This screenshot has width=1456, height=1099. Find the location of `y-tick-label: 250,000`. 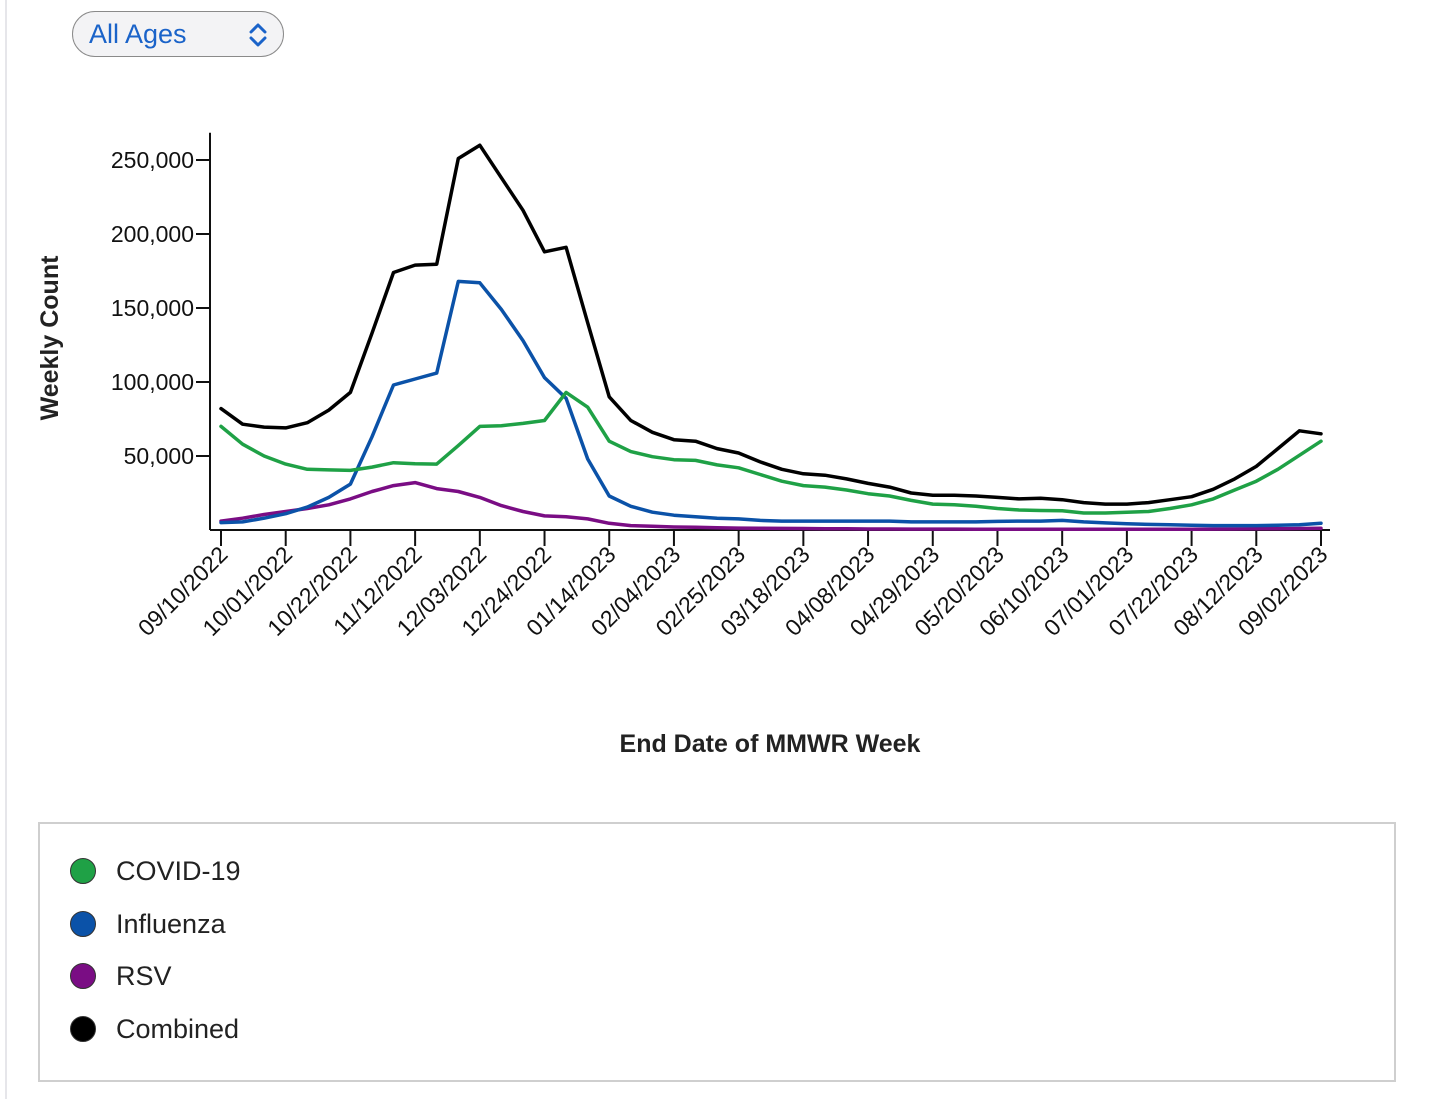

y-tick-label: 250,000 is located at coordinates (152, 160).